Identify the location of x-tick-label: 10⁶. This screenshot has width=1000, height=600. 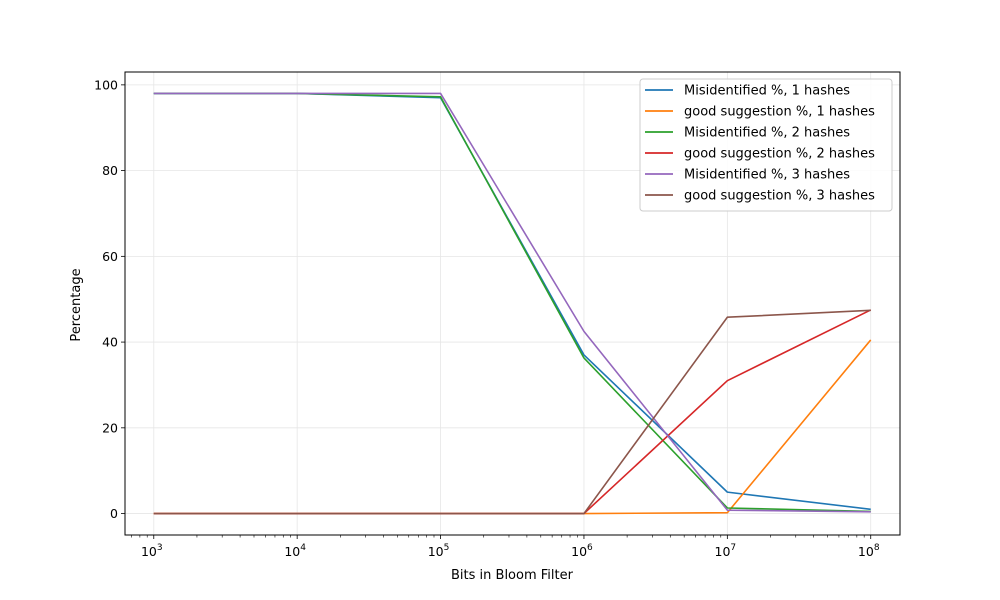
(582, 551).